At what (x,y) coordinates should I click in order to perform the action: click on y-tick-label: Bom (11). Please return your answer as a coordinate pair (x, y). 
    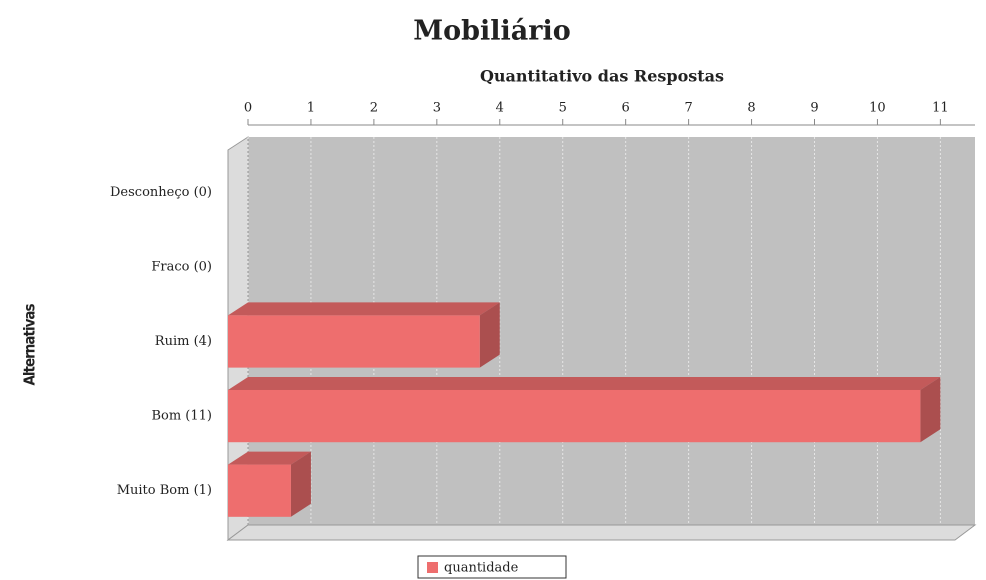
    Looking at the image, I should click on (181, 416).